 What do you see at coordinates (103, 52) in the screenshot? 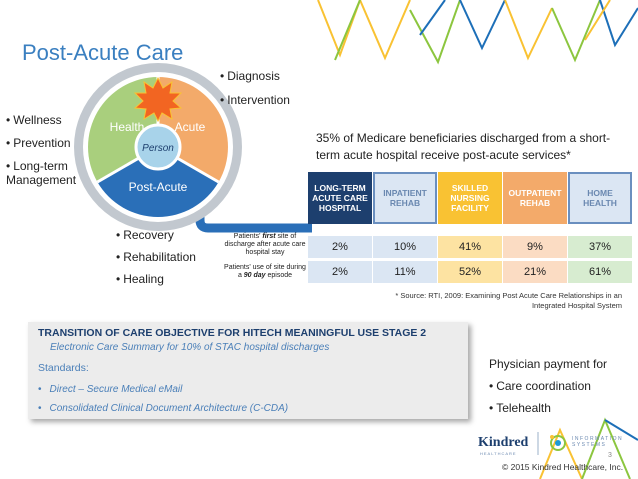
I see `page-title: Post-Acute Care` at bounding box center [103, 52].